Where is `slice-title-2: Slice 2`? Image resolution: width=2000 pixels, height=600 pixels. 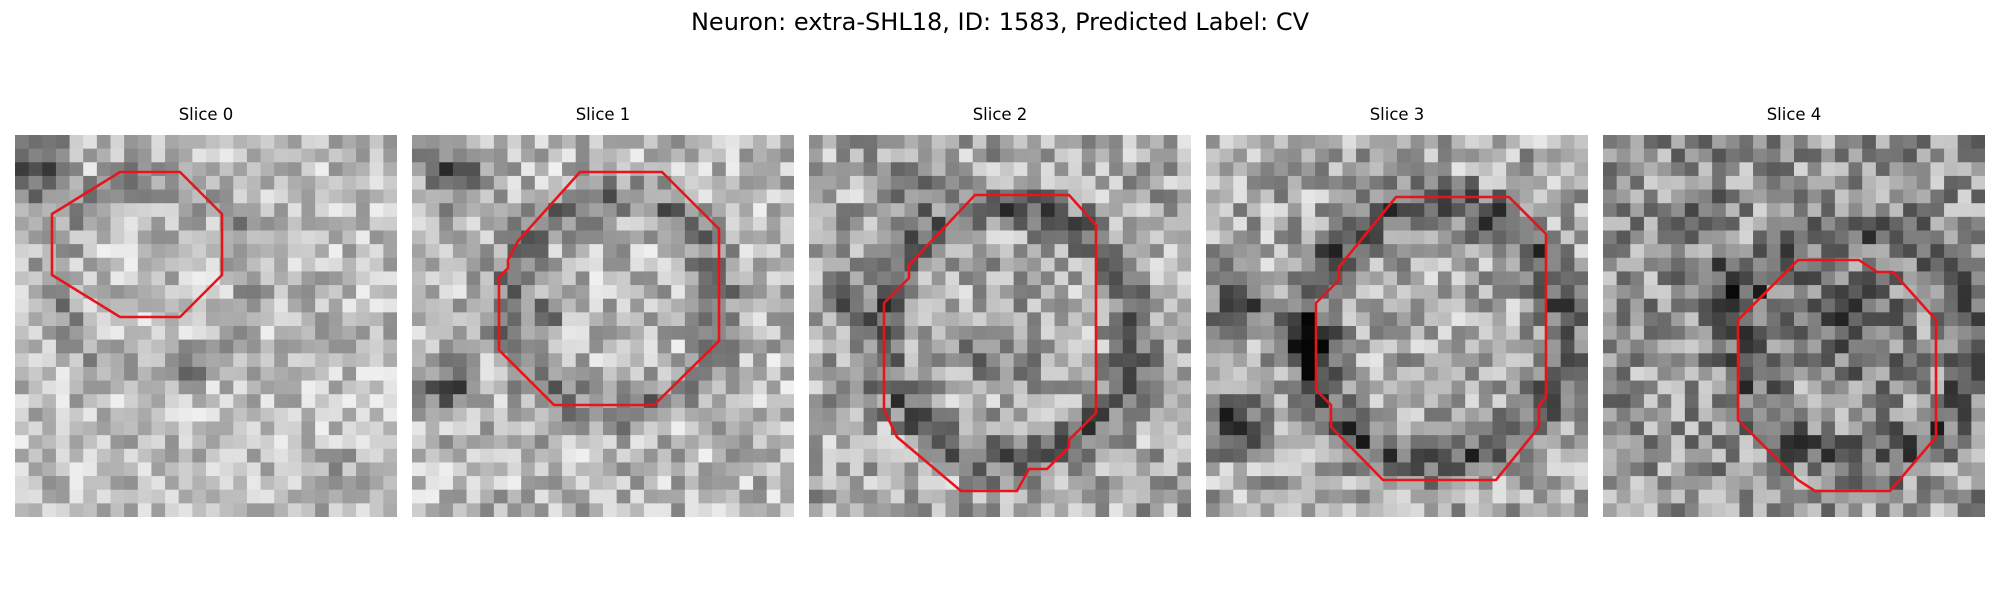 slice-title-2: Slice 2 is located at coordinates (1000, 114).